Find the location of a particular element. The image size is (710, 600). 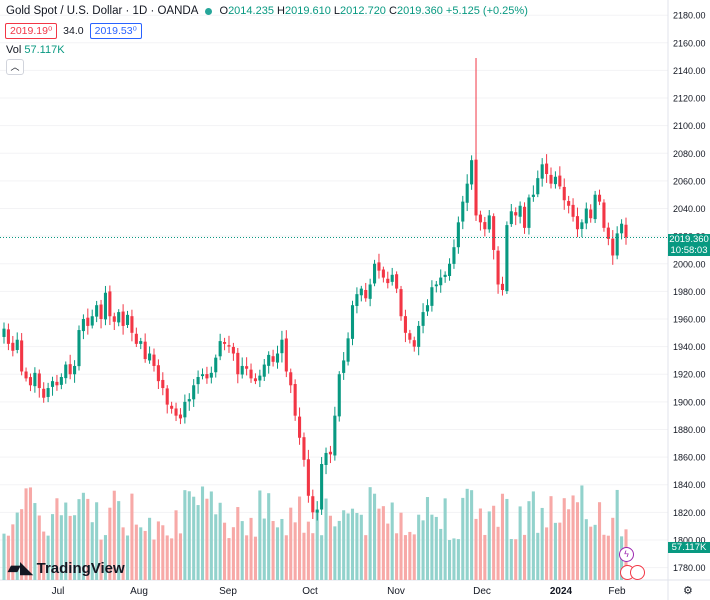

time-tick-label: Aug is located at coordinates (139, 591).